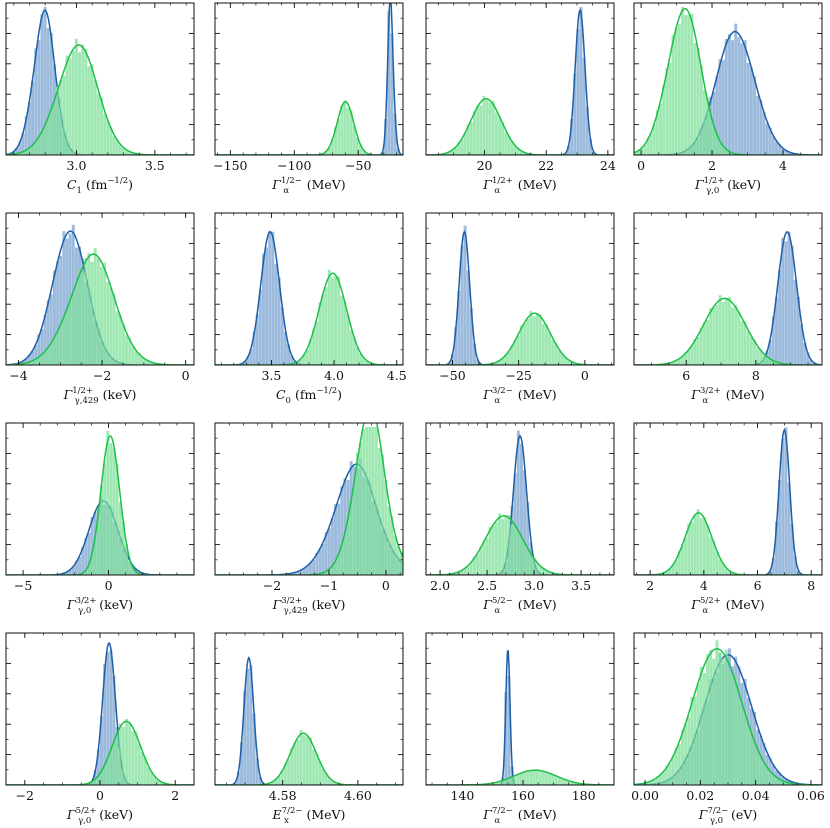 This screenshot has height=828, width=830. Describe the element at coordinates (100, 795) in the screenshot. I see `x-tick-label: 0` at that location.